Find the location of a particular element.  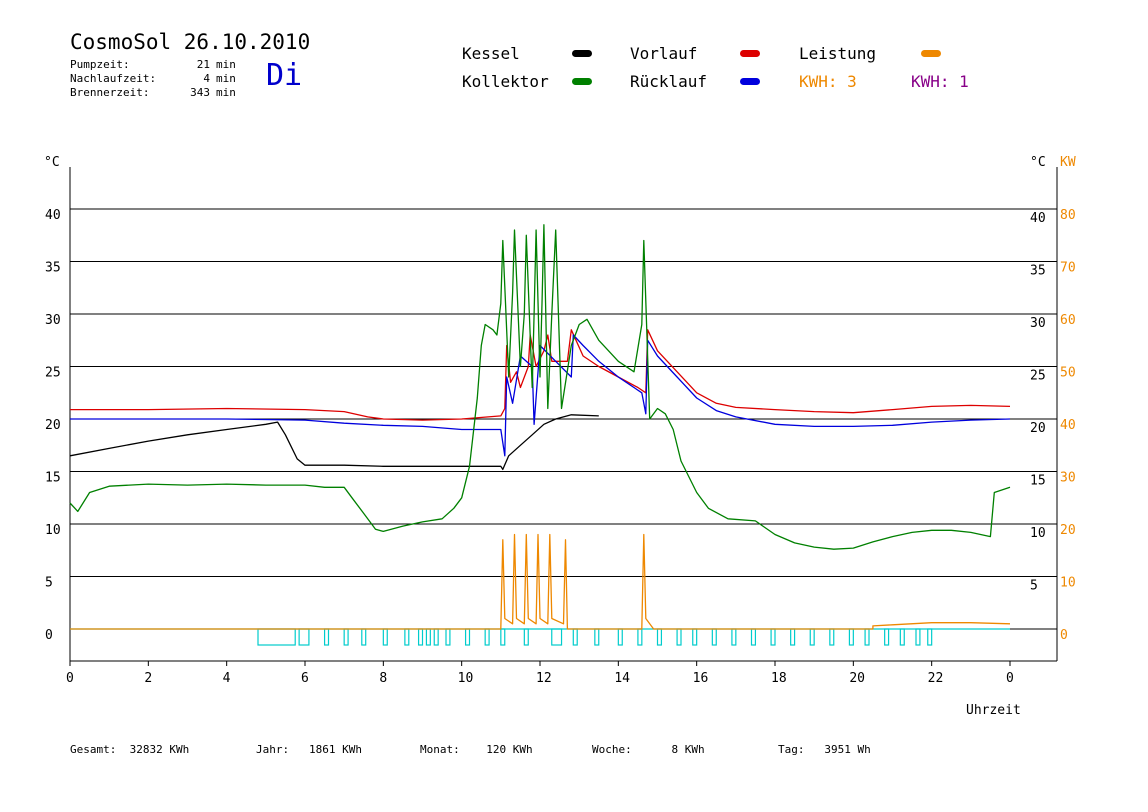

legend-label-ruecklauf: Rücklauf is located at coordinates (669, 81).